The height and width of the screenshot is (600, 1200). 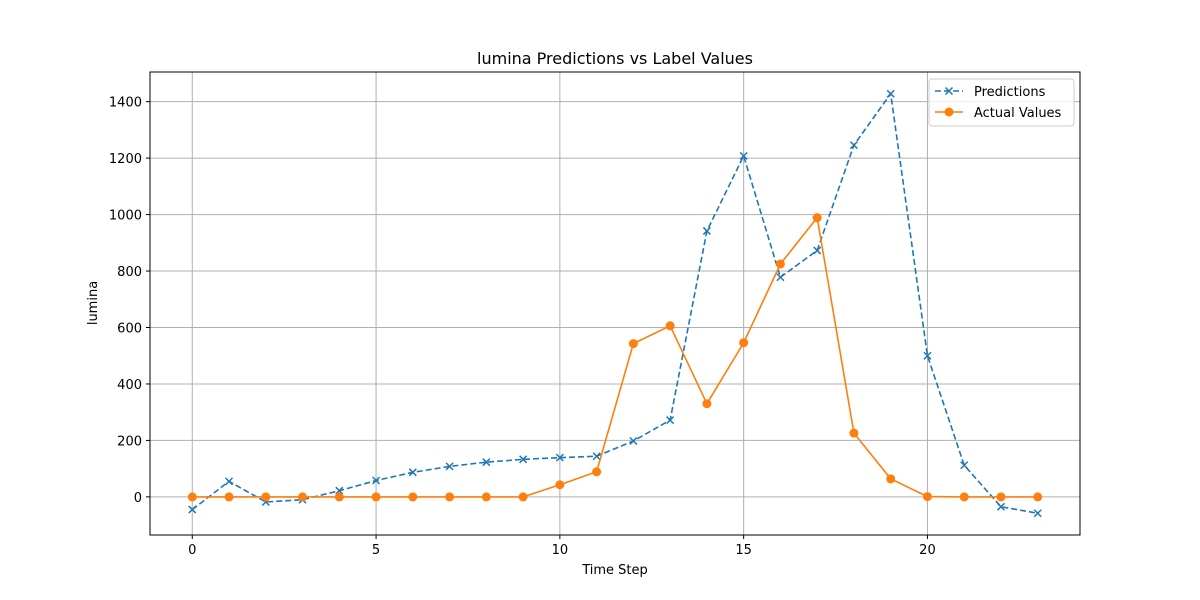 I want to click on x-axis-label: Time Step, so click(x=614, y=570).